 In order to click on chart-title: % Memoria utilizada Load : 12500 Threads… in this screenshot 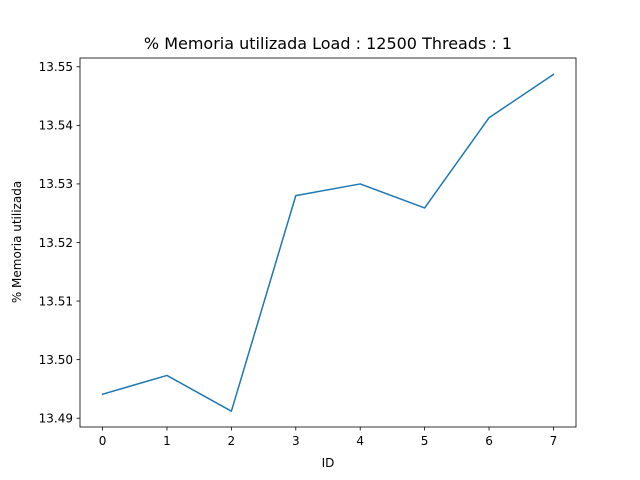, I will do `click(328, 43)`.